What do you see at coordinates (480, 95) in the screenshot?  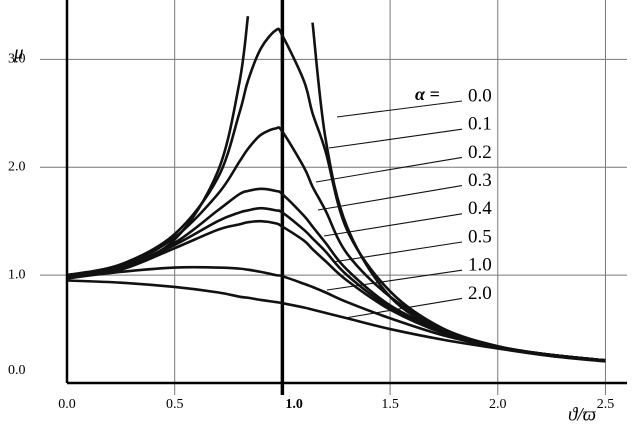 I see `legend-label: 0.0` at bounding box center [480, 95].